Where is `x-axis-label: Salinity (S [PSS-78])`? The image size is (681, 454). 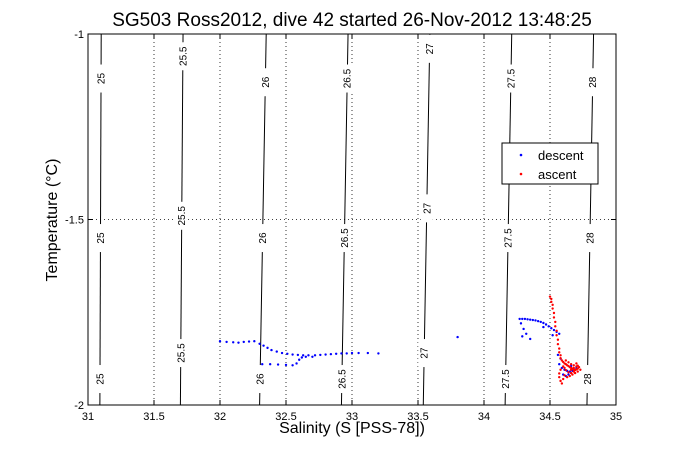 x-axis-label: Salinity (S [PSS-78]) is located at coordinates (352, 428).